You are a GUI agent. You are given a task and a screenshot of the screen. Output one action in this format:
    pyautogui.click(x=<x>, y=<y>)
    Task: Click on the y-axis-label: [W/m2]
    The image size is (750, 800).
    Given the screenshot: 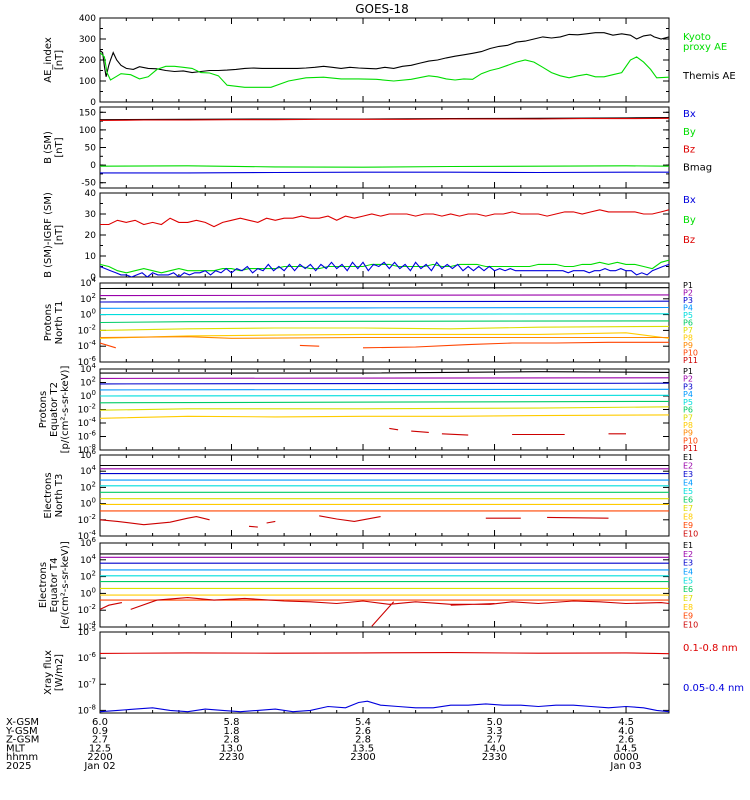 What is the action you would take?
    pyautogui.click(x=59, y=672)
    